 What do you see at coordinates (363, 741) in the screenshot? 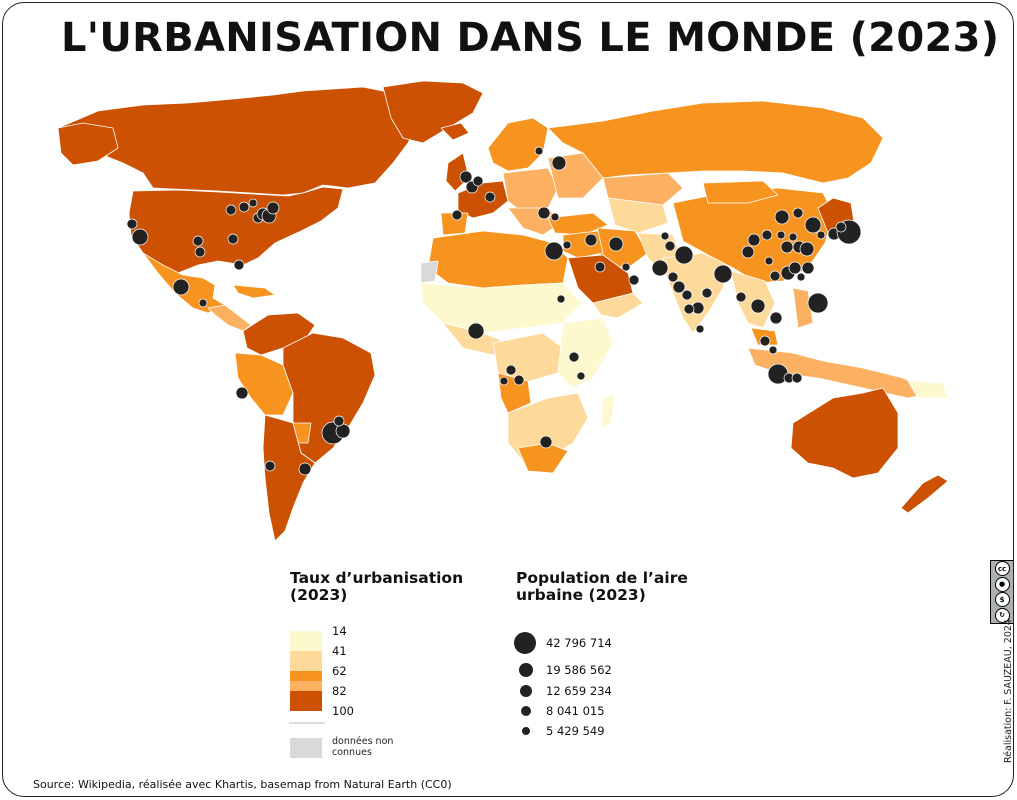
I see `legend-nodata-line1: données non` at bounding box center [363, 741].